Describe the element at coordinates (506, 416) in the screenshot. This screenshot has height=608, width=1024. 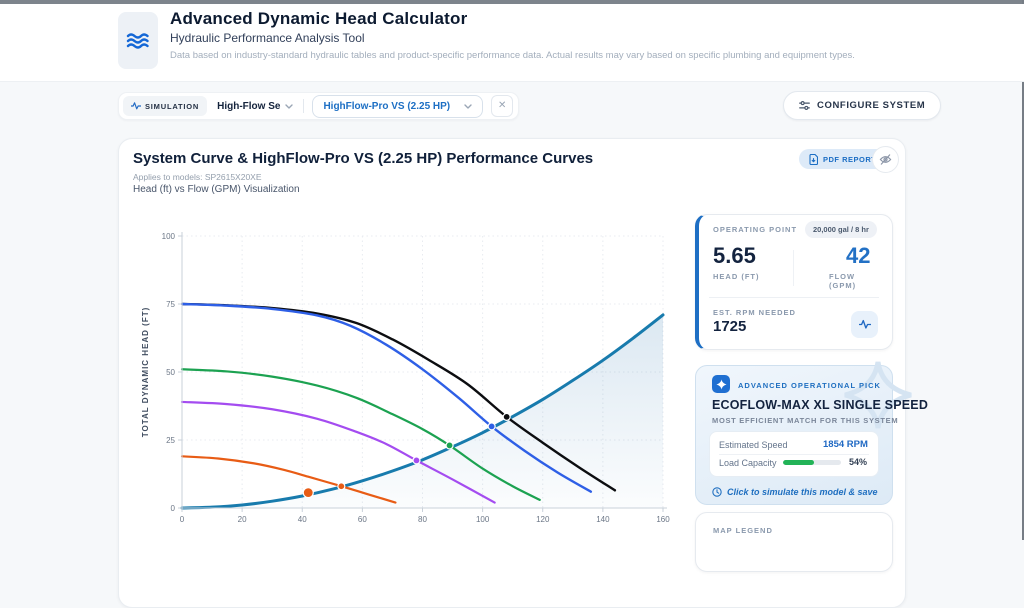
I see `intersect-black` at that location.